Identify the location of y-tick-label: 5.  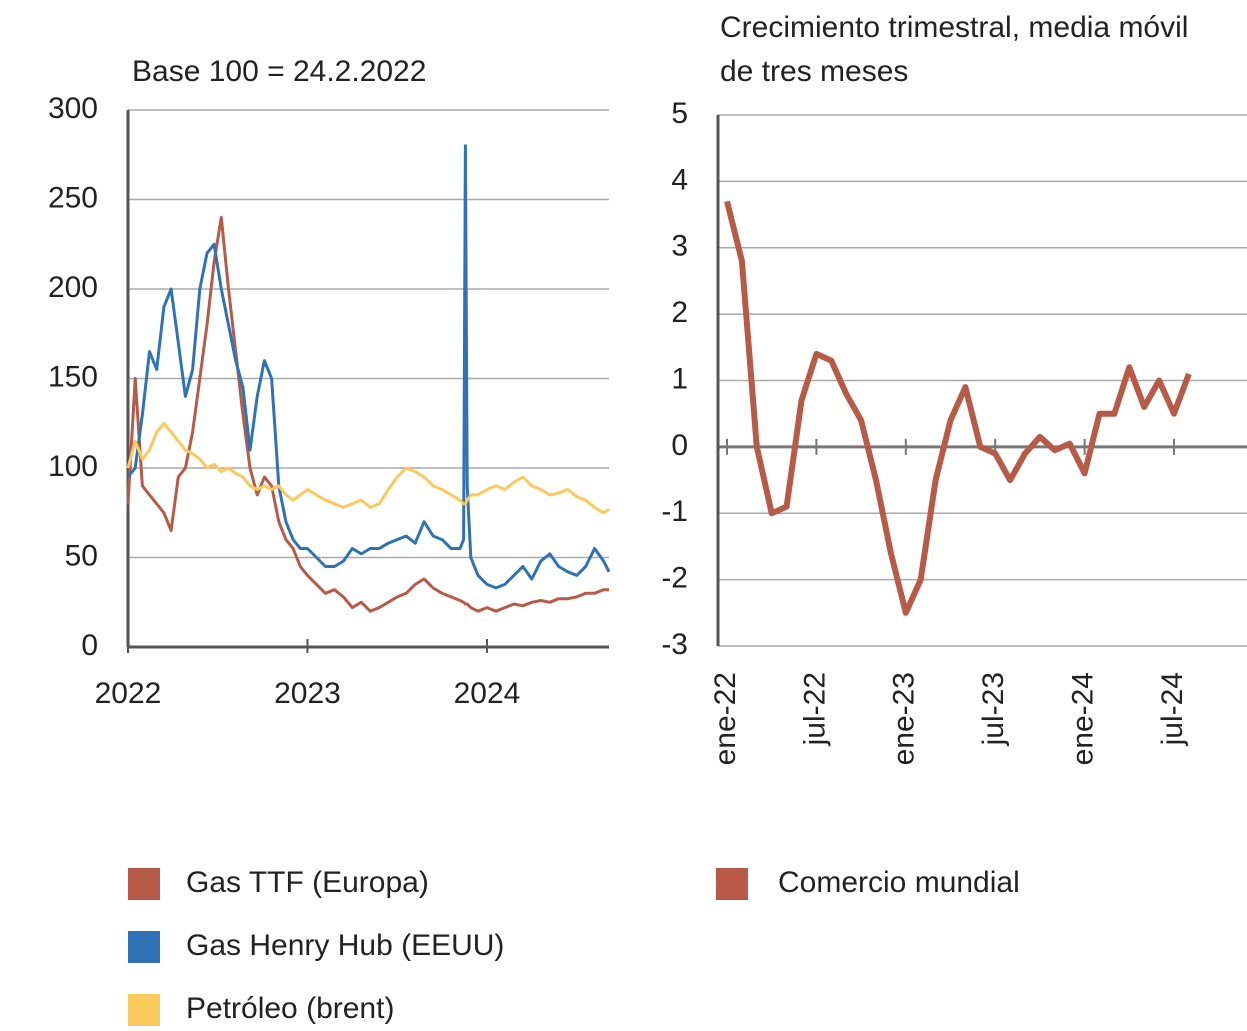
(679, 113).